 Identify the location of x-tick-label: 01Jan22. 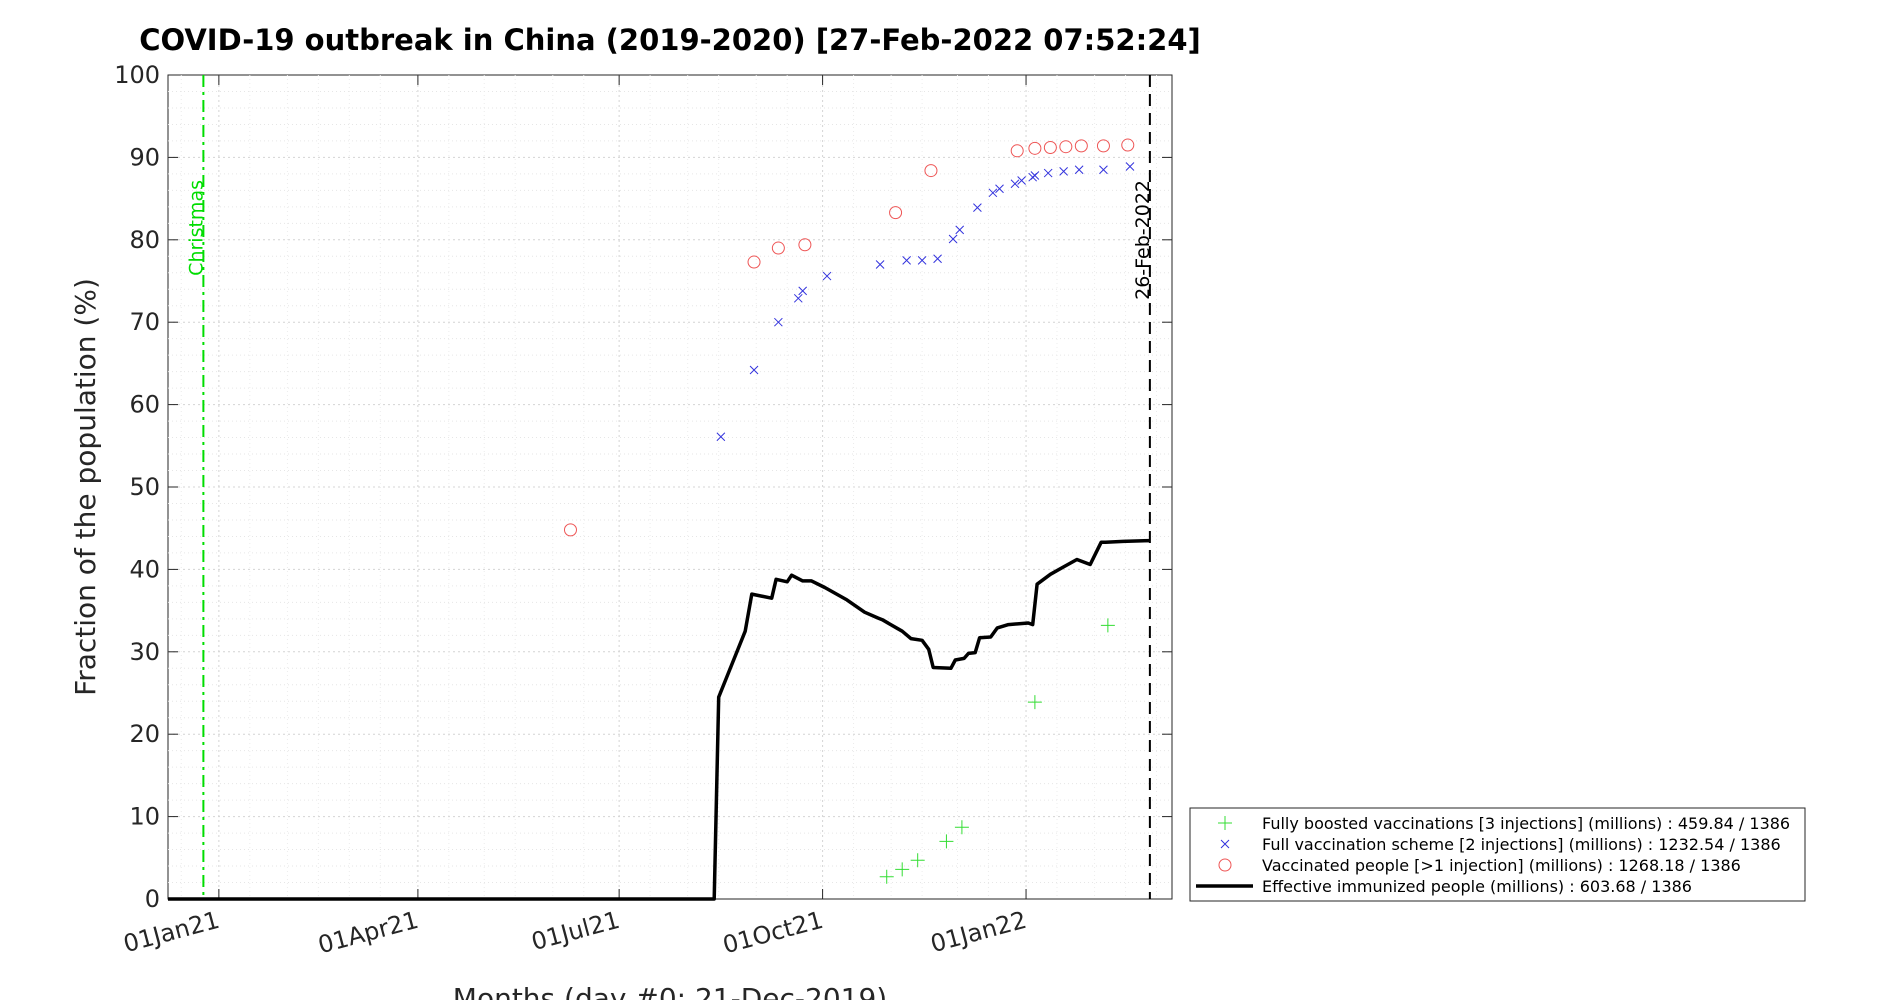
(979, 932).